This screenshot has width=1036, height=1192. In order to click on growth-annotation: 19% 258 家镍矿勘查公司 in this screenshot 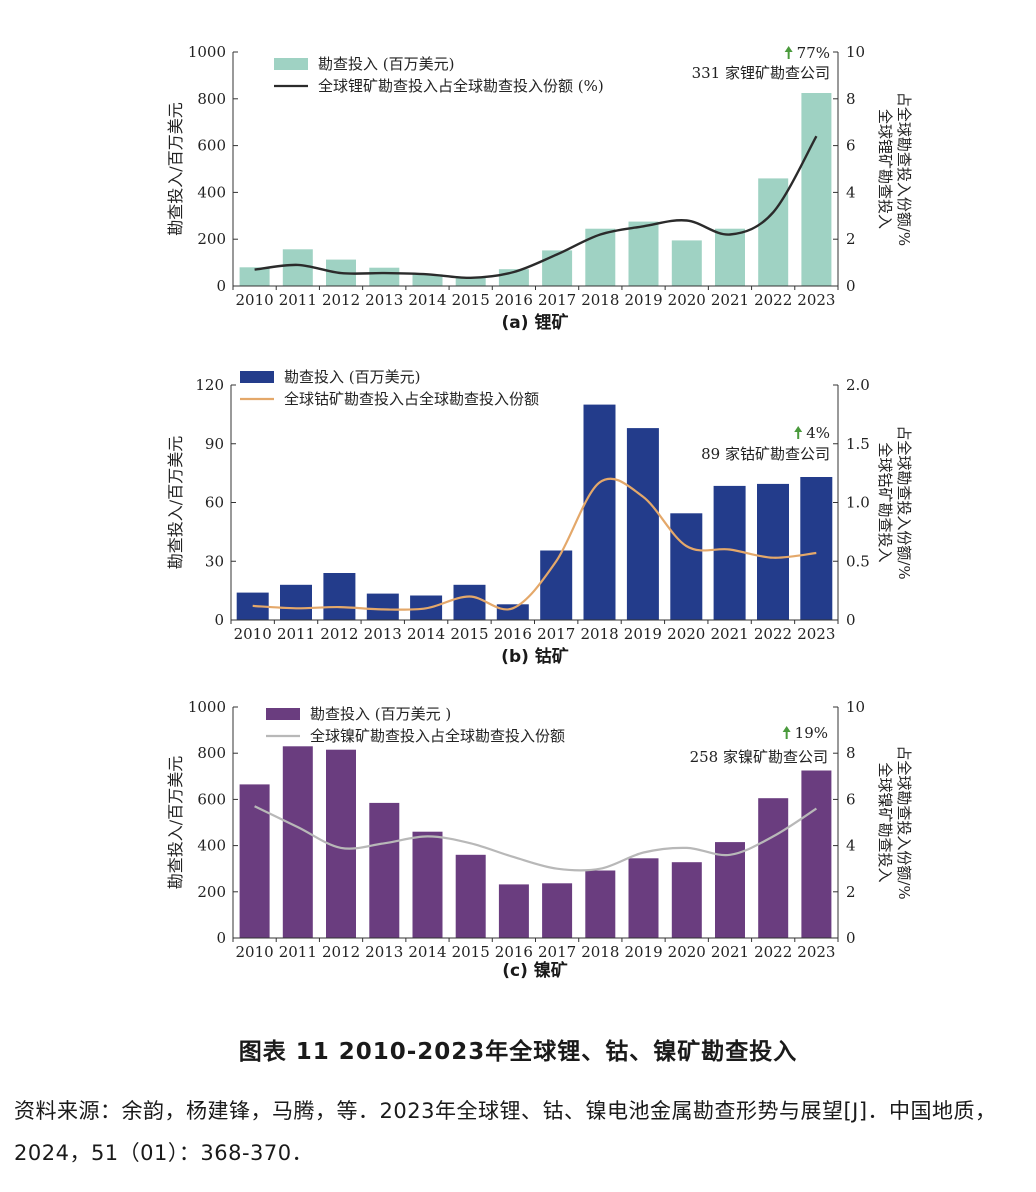, I will do `click(759, 745)`.